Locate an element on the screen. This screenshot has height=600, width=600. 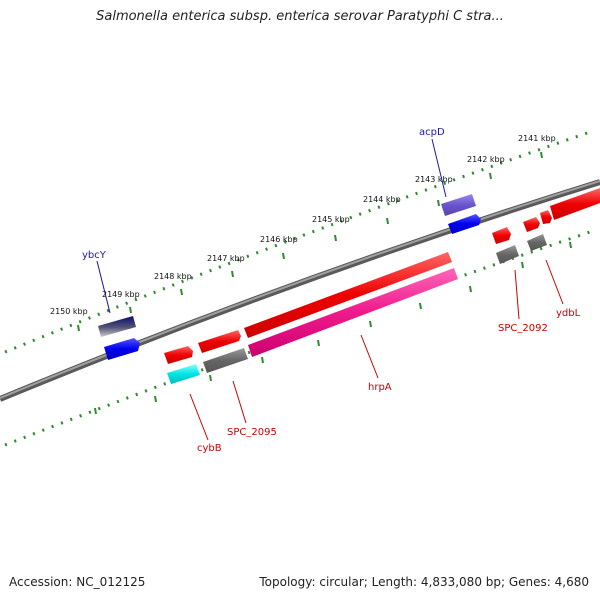
scale-label: 2147 kbp is located at coordinates (226, 258).